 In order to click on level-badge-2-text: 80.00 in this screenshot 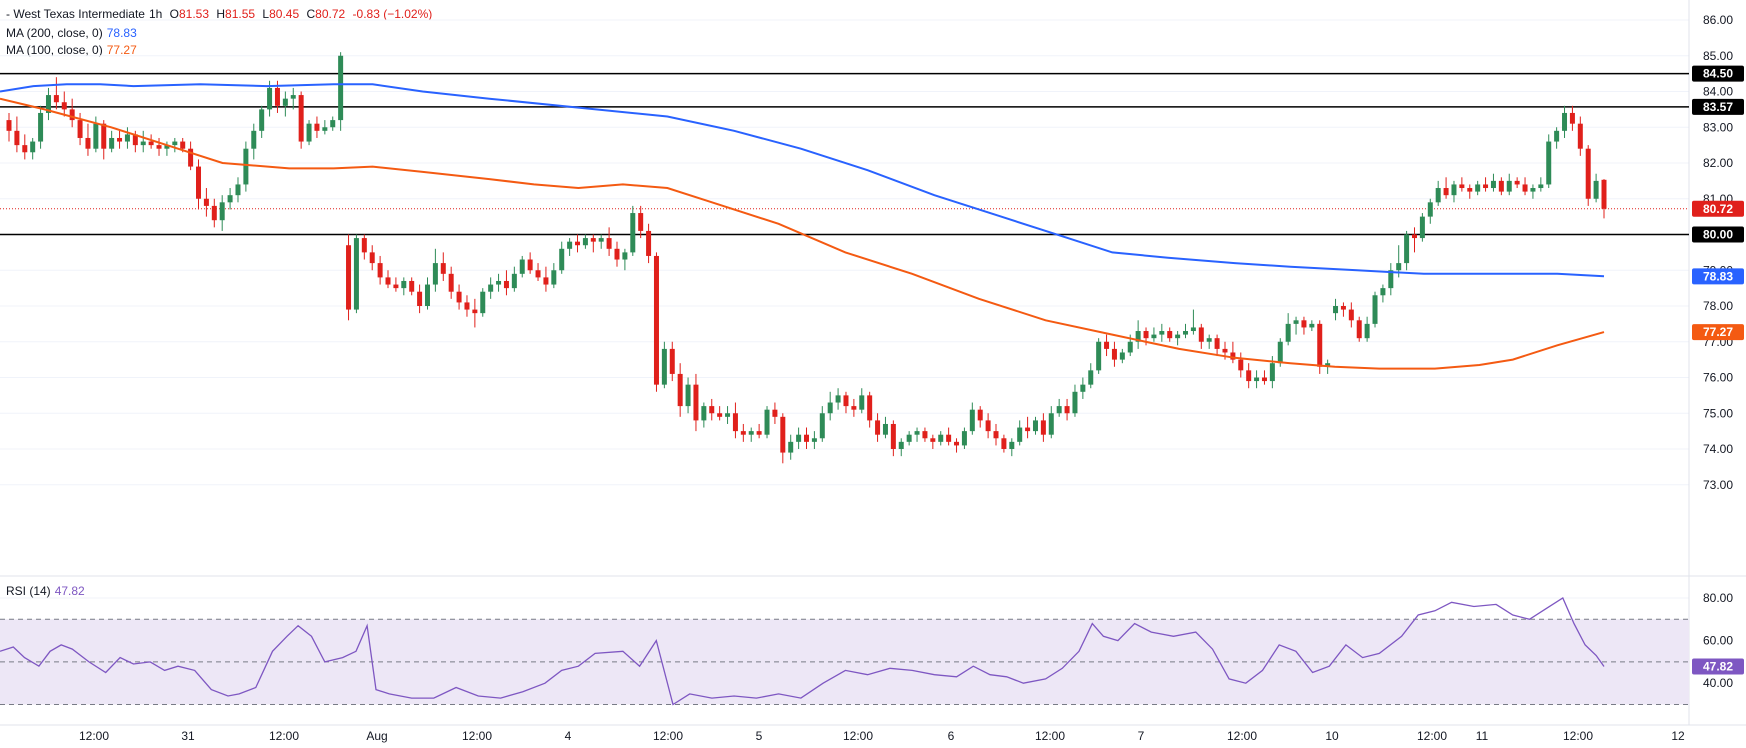, I will do `click(1718, 235)`.